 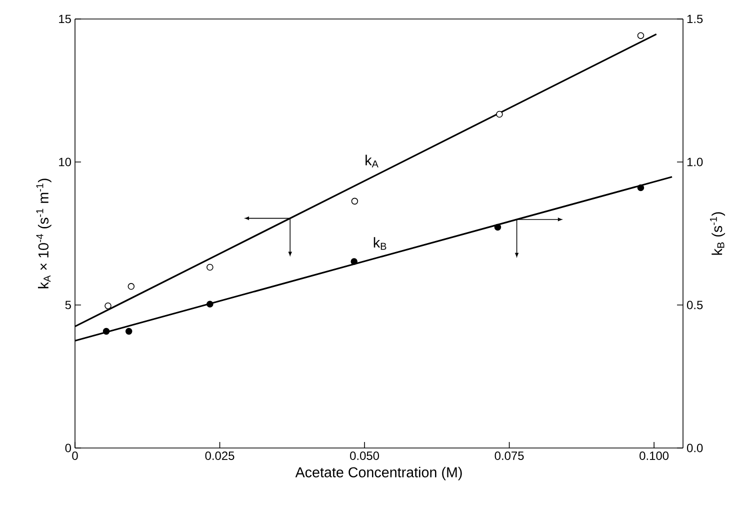 What do you see at coordinates (378, 473) in the screenshot?
I see `x-axis-title: Acetate Concentration (M)` at bounding box center [378, 473].